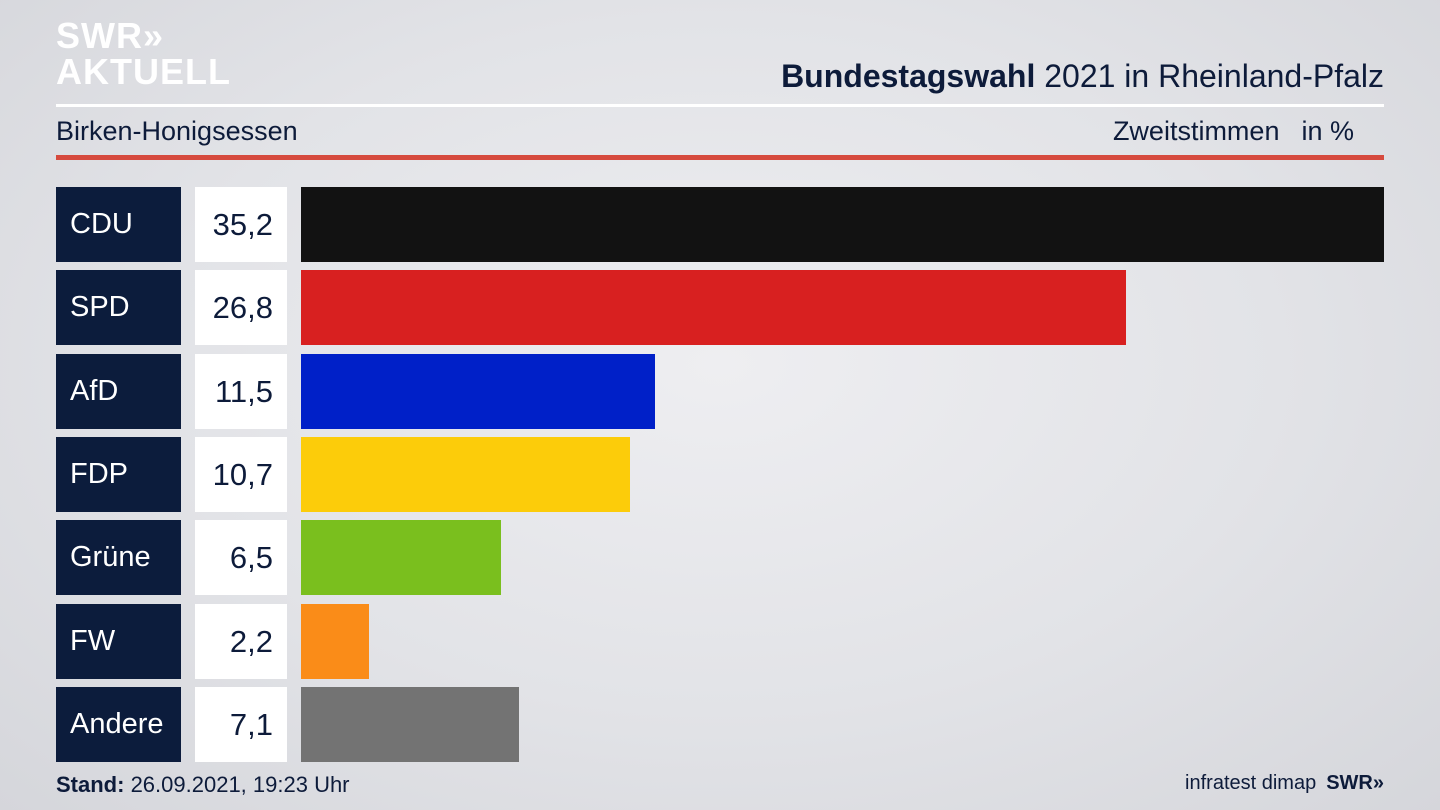  I want to click on party-label: SPD, so click(118, 307).